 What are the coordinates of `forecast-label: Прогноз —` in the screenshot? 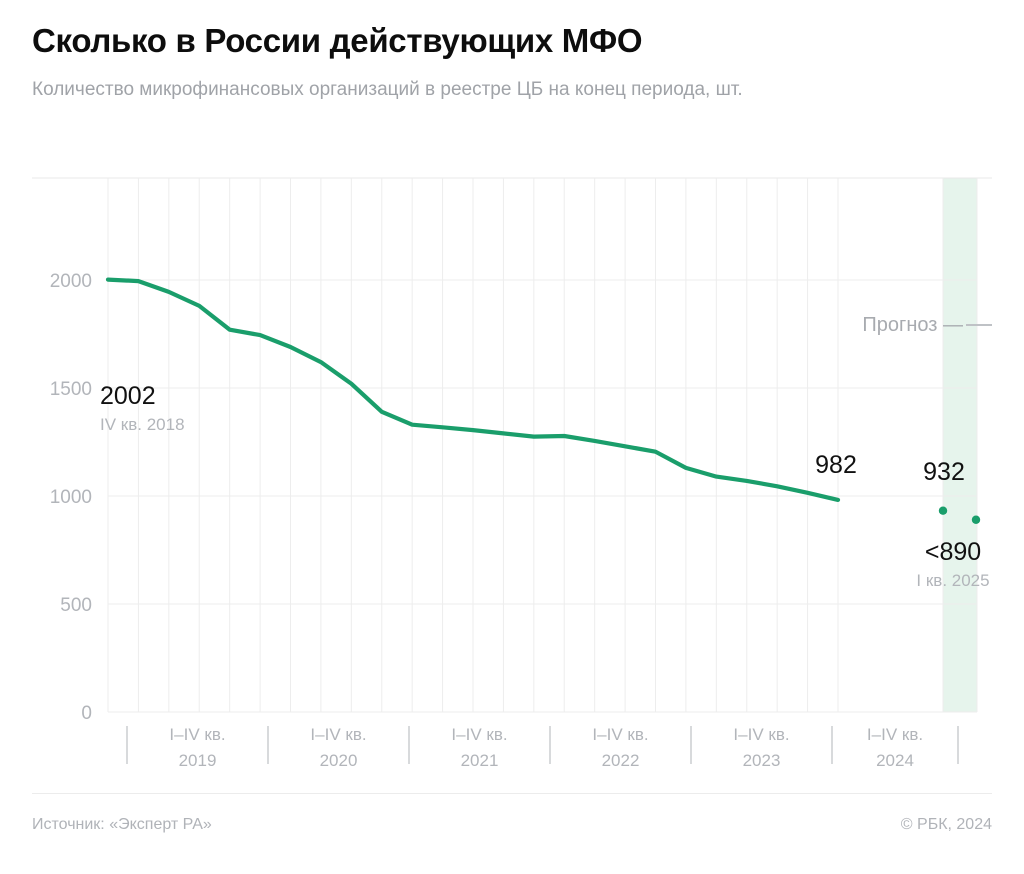 It's located at (912, 325).